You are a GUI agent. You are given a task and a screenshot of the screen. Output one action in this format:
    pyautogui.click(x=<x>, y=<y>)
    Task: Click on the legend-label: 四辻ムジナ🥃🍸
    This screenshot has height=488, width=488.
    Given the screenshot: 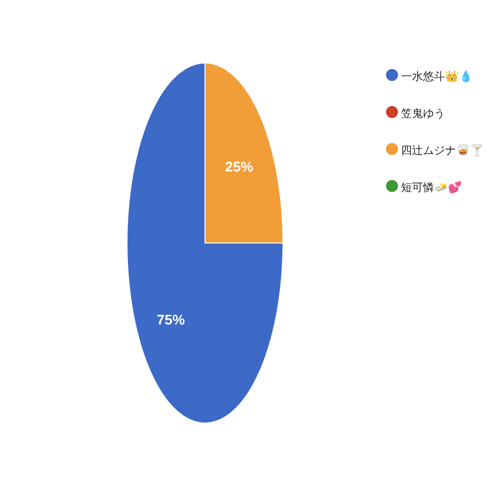 What is the action you would take?
    pyautogui.click(x=442, y=150)
    